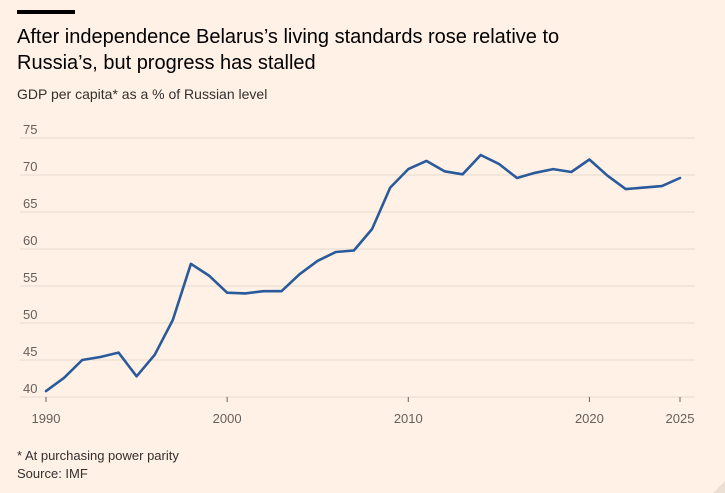 The width and height of the screenshot is (725, 493). What do you see at coordinates (142, 94) in the screenshot?
I see `chart-subtitle: GDP per capita* as a % of Russian level` at bounding box center [142, 94].